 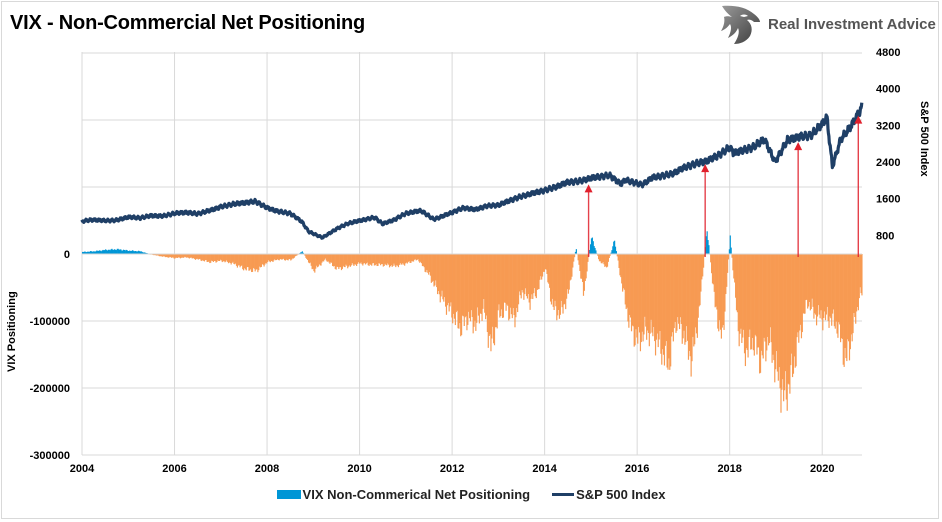 What do you see at coordinates (416, 494) in the screenshot?
I see `legend-label-vix: VIX Non-Commerical Net Positioning` at bounding box center [416, 494].